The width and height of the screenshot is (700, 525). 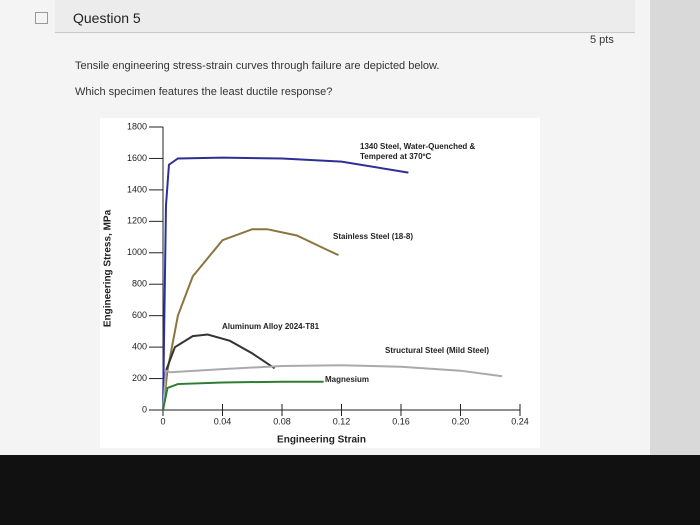 What do you see at coordinates (520, 421) in the screenshot?
I see `x-tick-label: 0.24` at bounding box center [520, 421].